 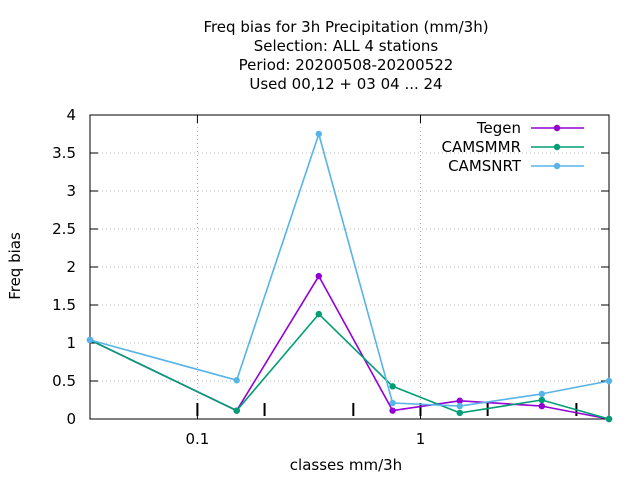 I want to click on y-tick-label: 1, so click(x=71, y=343).